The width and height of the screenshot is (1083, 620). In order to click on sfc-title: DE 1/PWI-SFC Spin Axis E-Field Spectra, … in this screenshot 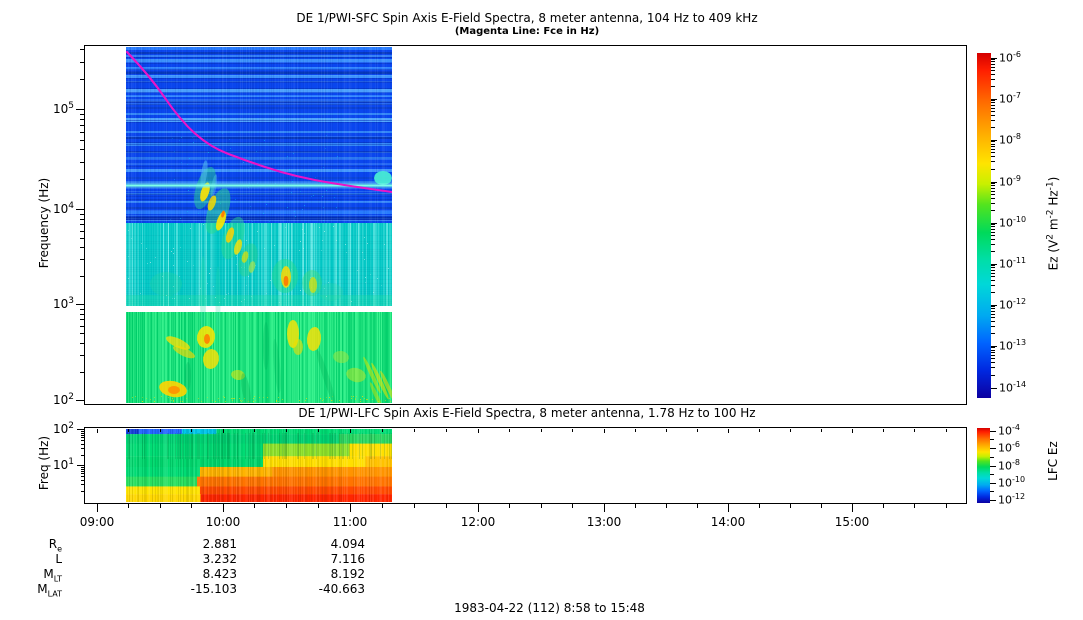, I will do `click(527, 18)`.